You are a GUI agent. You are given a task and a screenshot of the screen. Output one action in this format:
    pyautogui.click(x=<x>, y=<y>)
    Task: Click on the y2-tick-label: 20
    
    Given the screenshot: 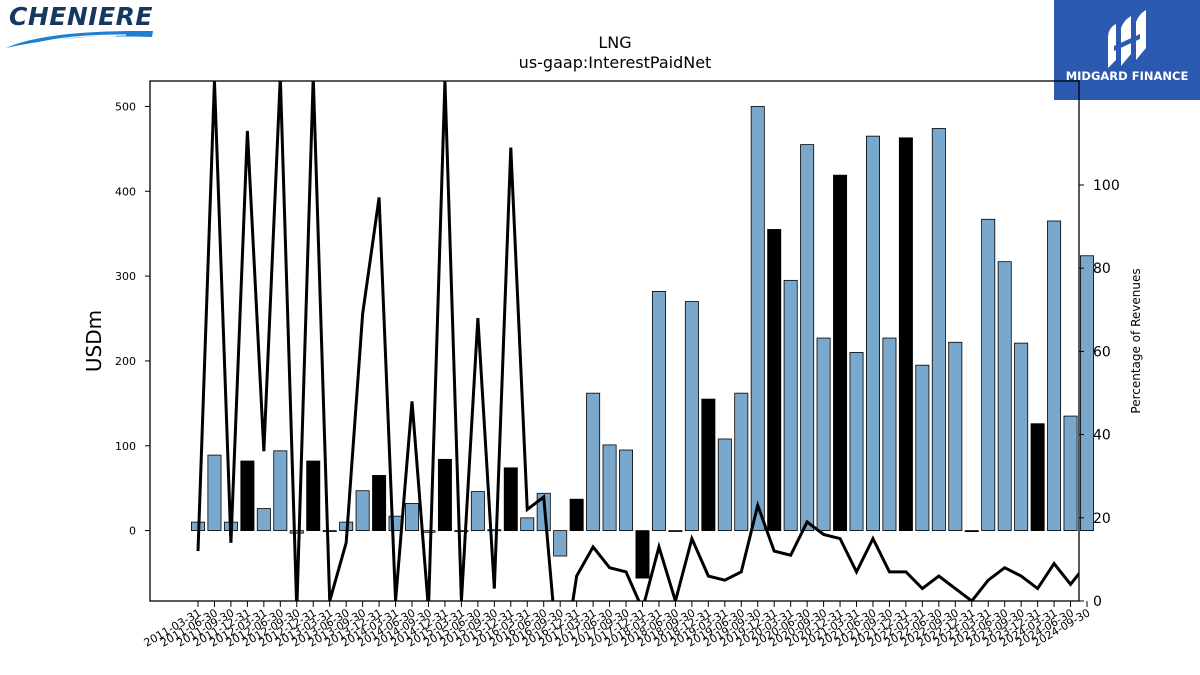 What is the action you would take?
    pyautogui.click(x=1102, y=519)
    